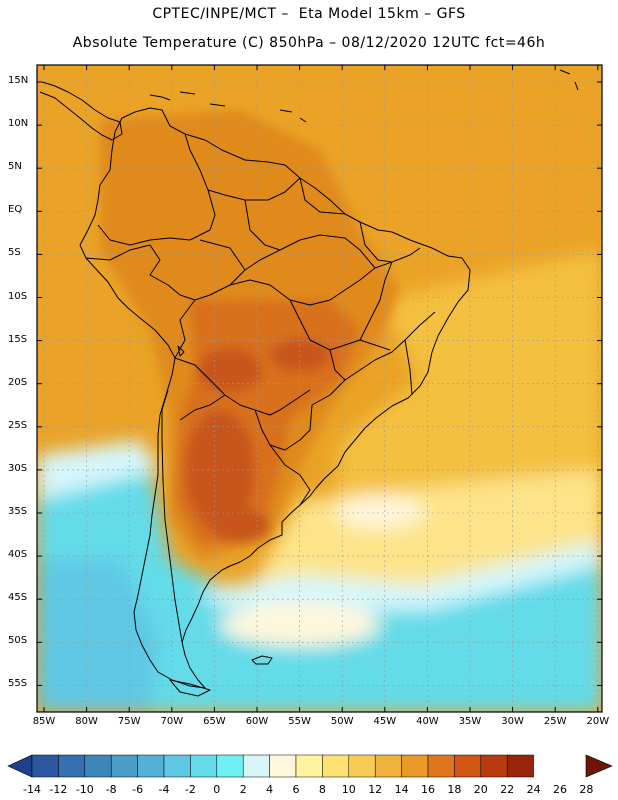 The width and height of the screenshot is (618, 800). Describe the element at coordinates (299, 721) in the screenshot. I see `lon-label: 55W` at that location.